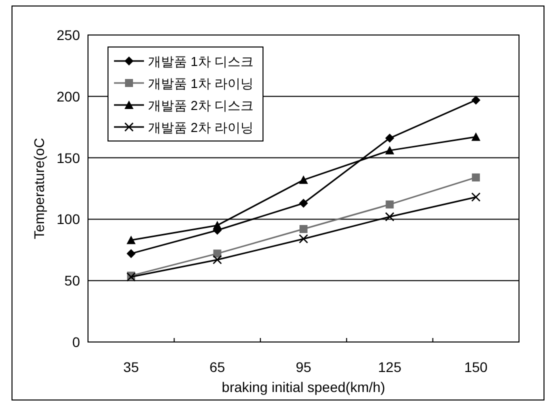  What do you see at coordinates (131, 367) in the screenshot?
I see `xtick: 35` at bounding box center [131, 367].